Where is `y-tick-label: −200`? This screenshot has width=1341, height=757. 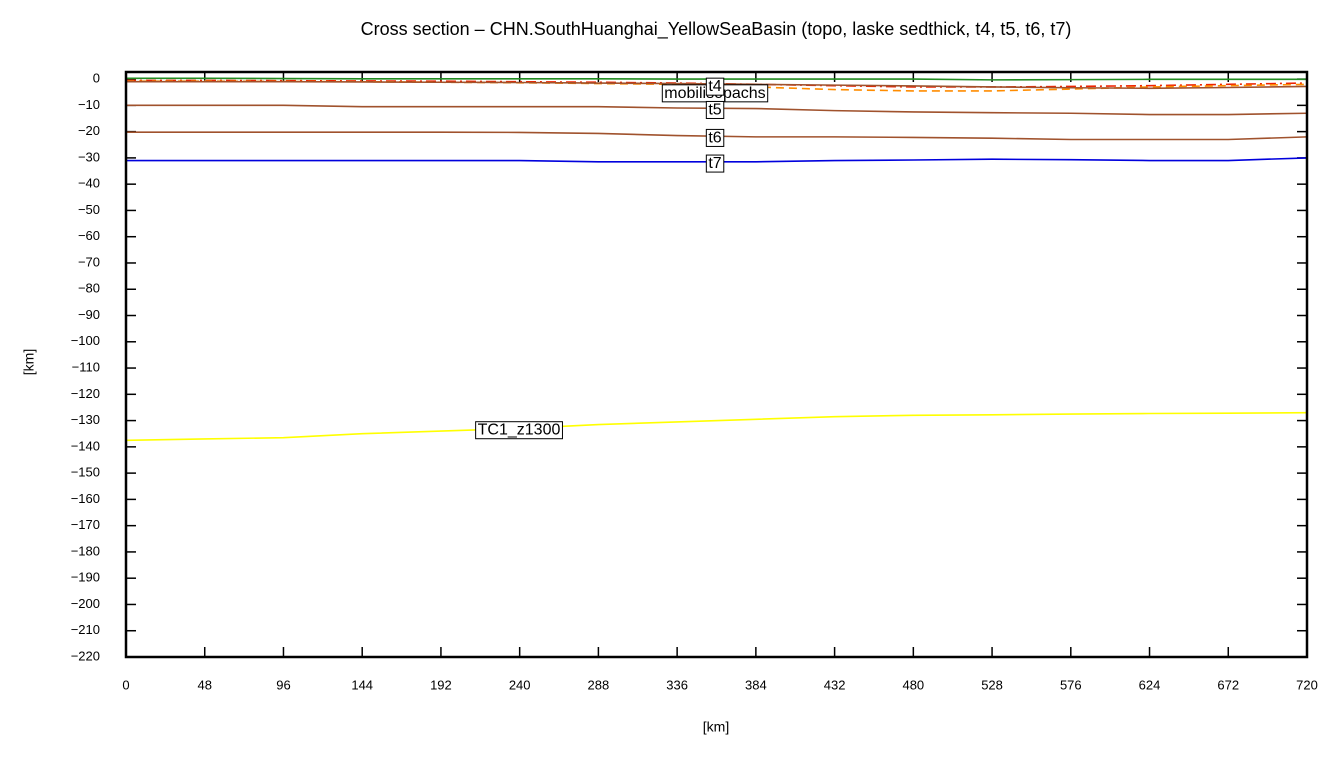 y-tick-label: −200 is located at coordinates (85, 603).